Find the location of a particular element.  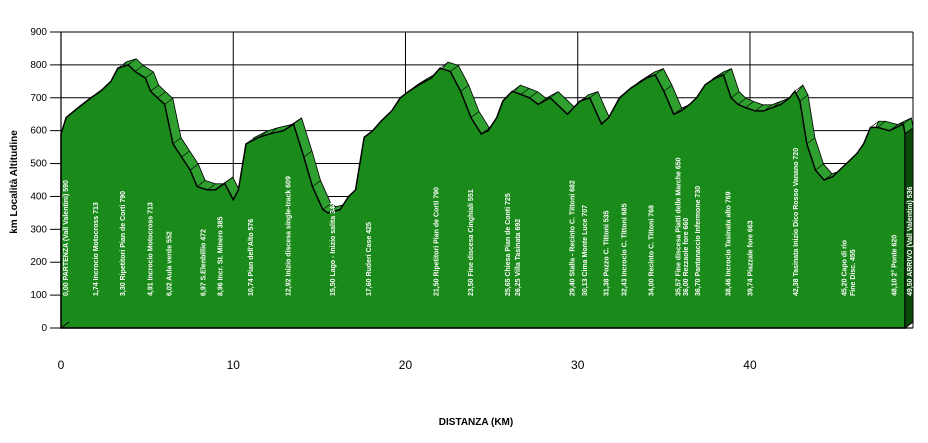

waypoint-label: 3,30 Ripetitori Pian de Corti 790 is located at coordinates (123, 243).